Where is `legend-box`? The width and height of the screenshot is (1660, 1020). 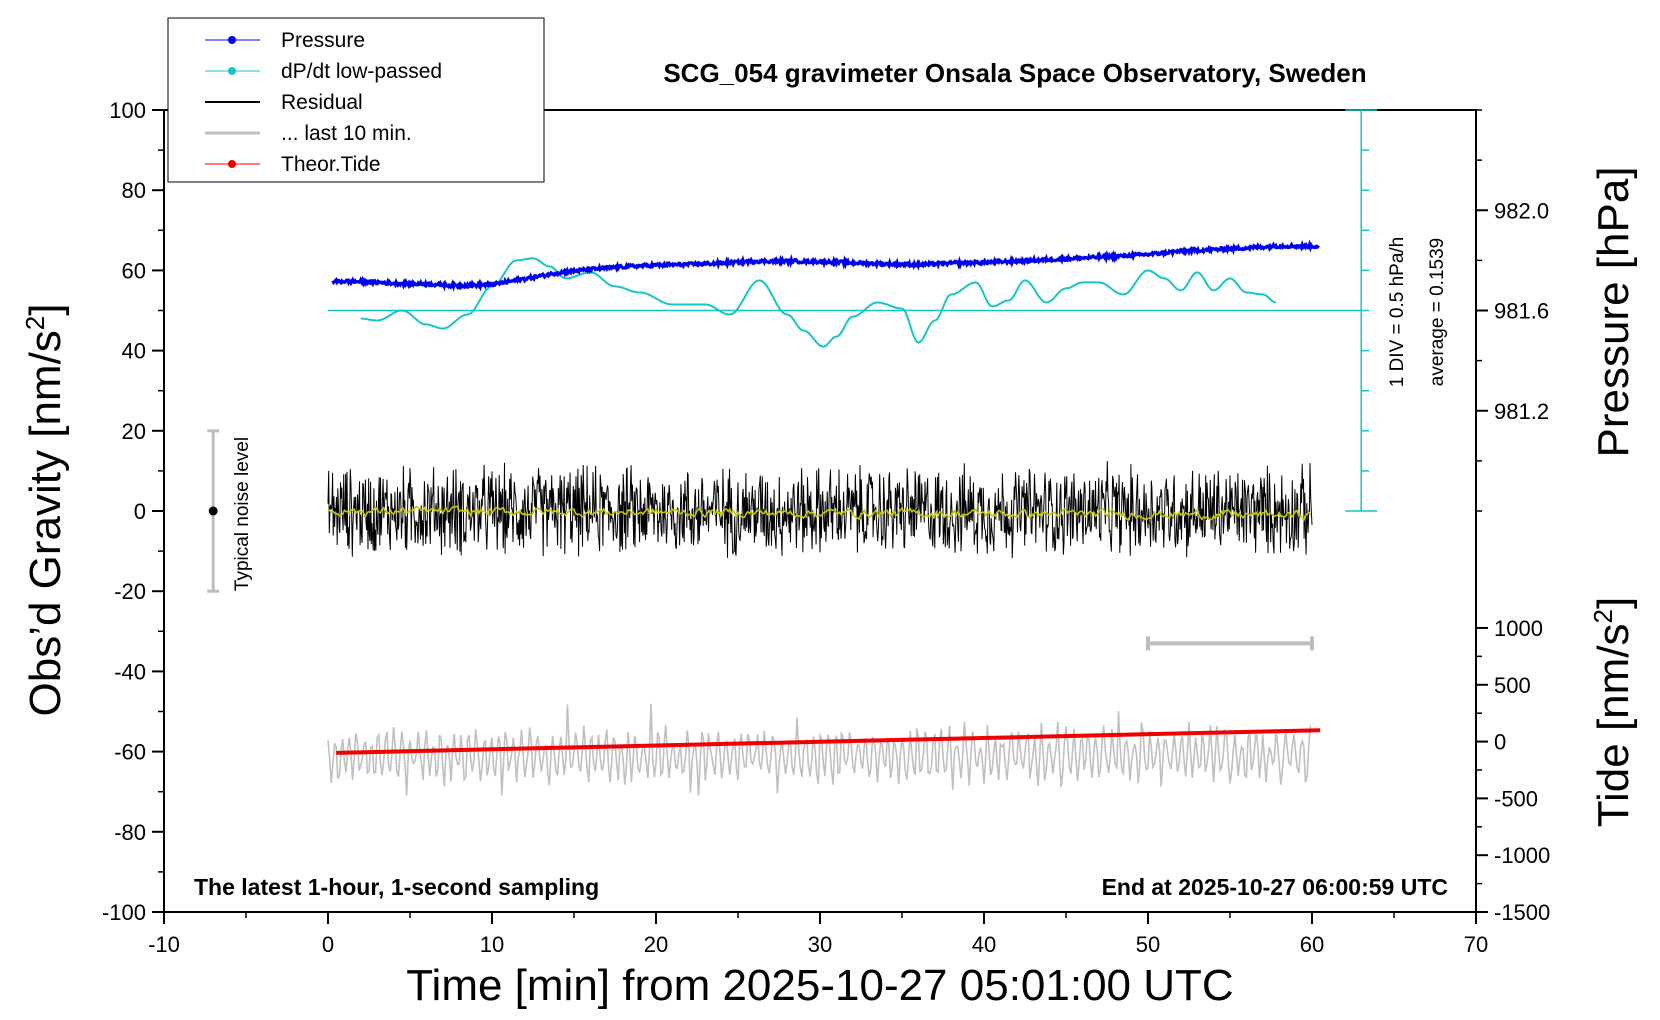
legend-box is located at coordinates (356, 100).